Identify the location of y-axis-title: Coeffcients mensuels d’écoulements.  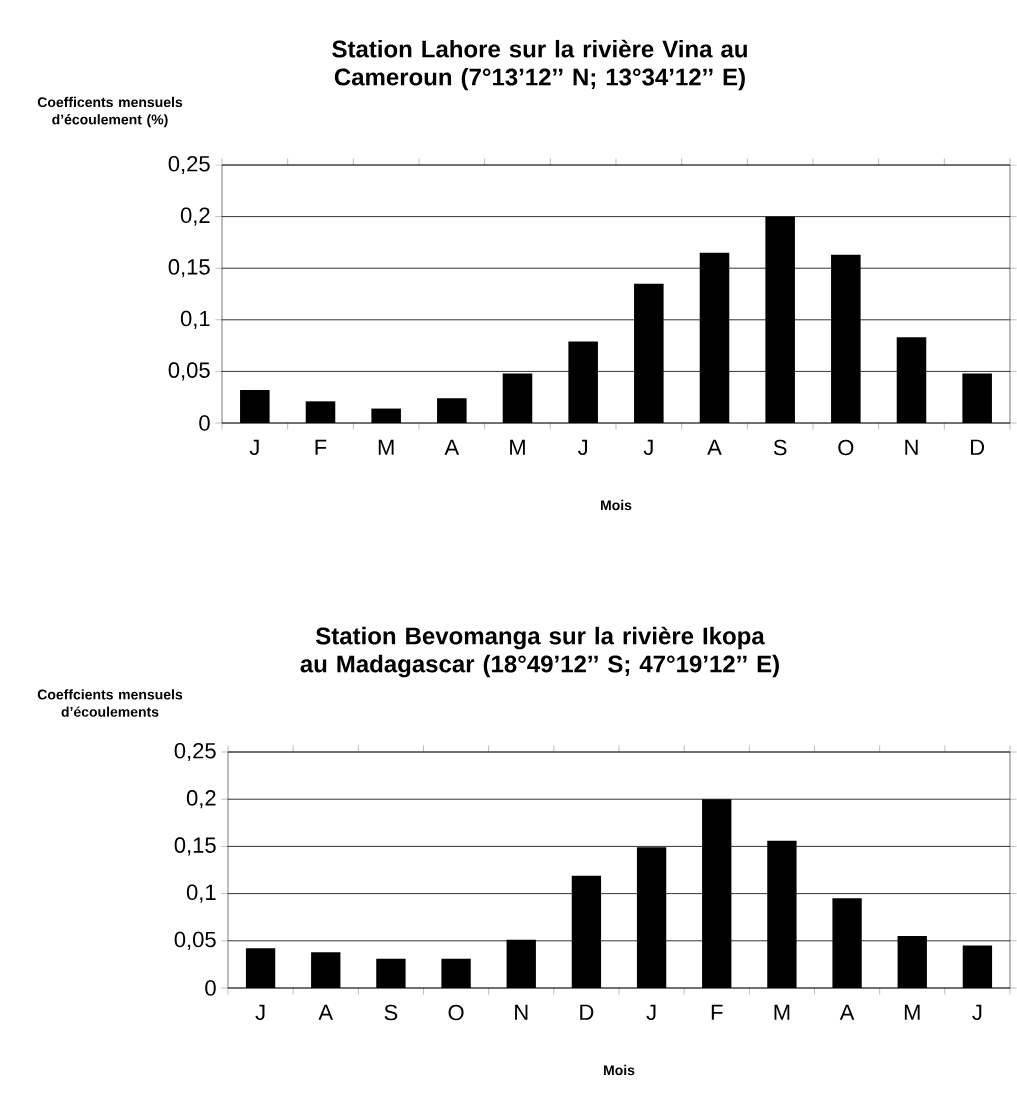
(110, 703).